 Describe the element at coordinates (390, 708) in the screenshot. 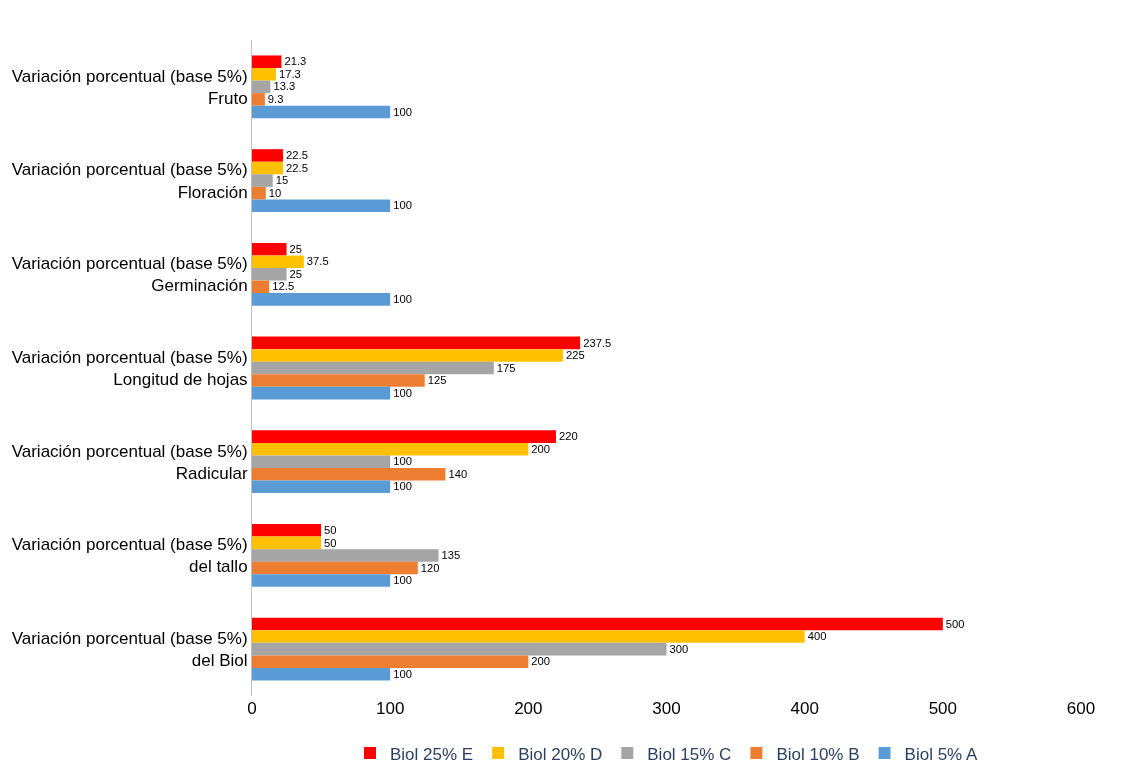

I see `x-tick-label: 100` at that location.